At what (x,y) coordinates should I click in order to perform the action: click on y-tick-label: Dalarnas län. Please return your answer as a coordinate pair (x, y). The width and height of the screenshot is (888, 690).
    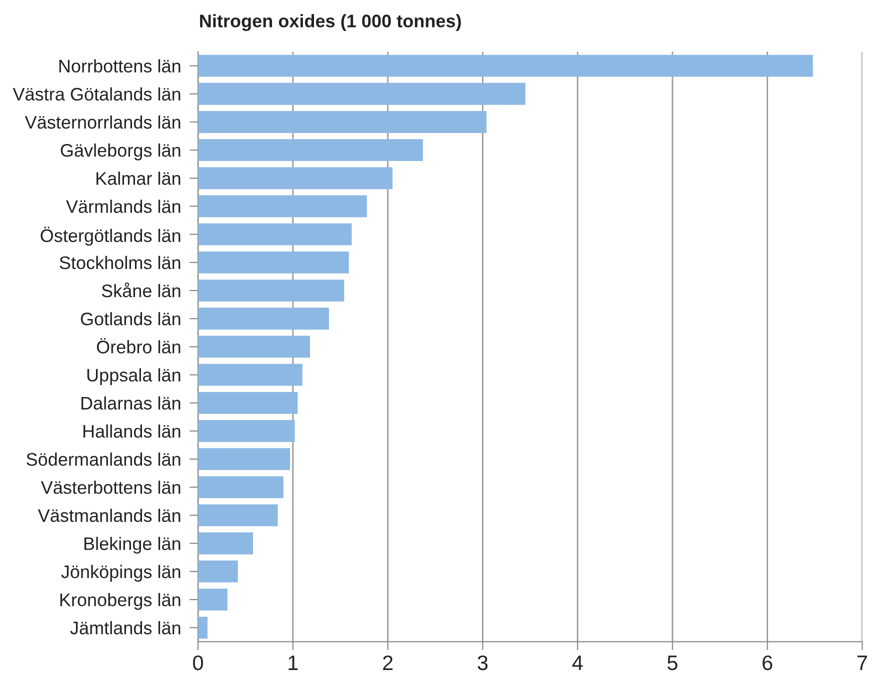
    Looking at the image, I should click on (130, 403).